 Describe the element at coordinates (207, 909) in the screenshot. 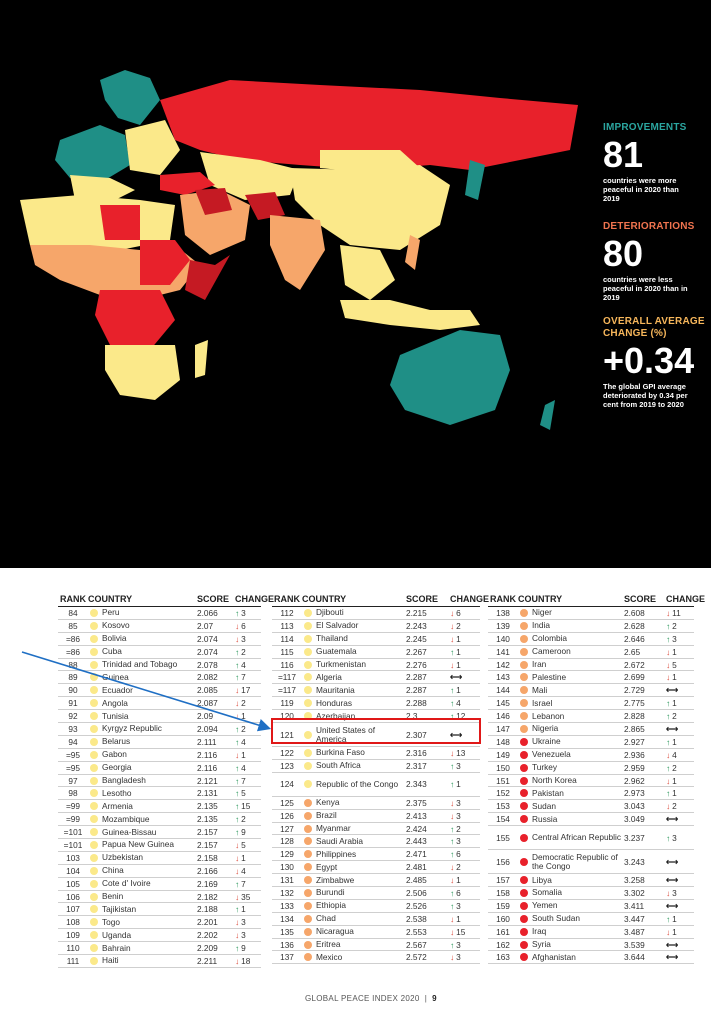

I see `score-cell: 2.188` at that location.